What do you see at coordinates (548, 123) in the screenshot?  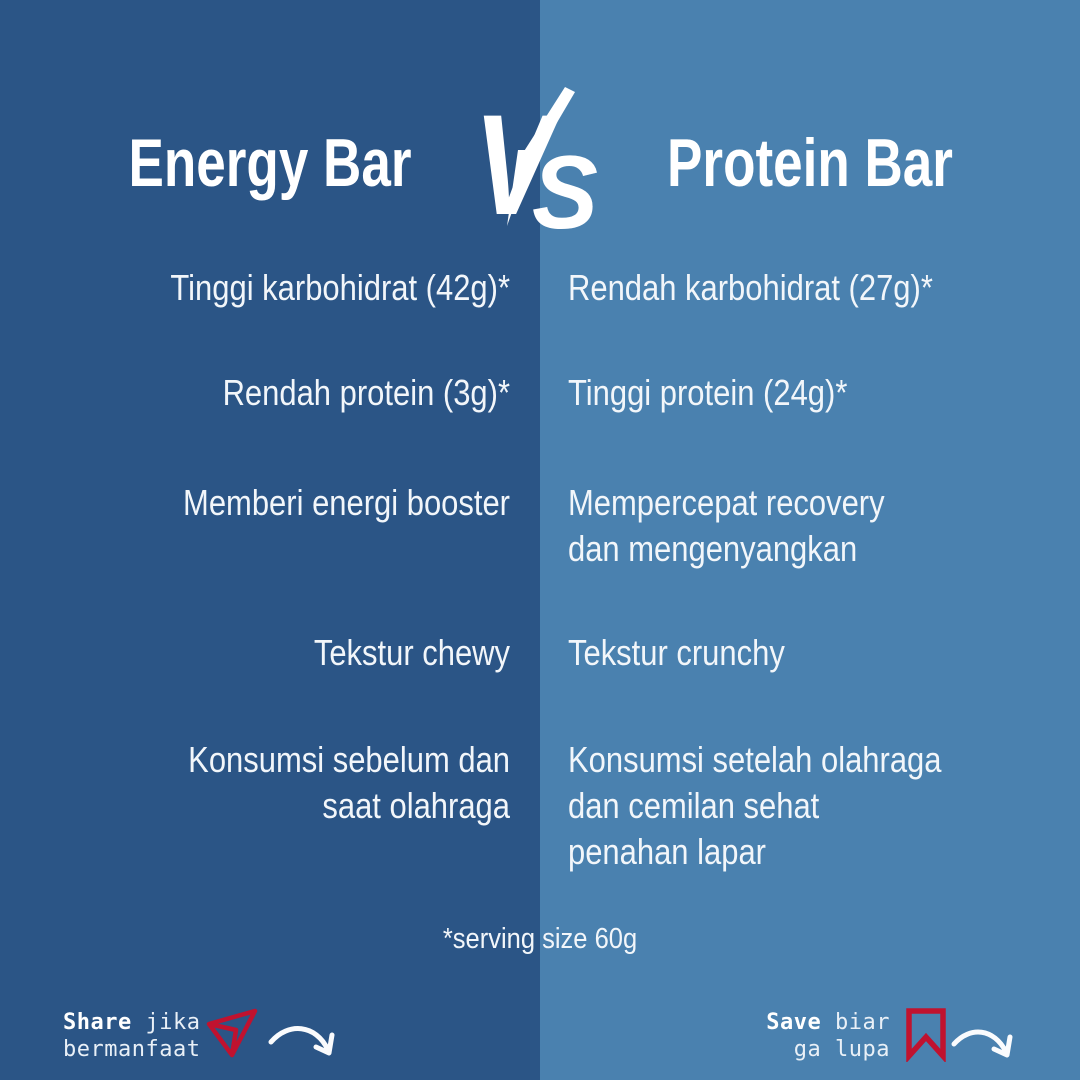 I see `lightning-bolt-upper` at bounding box center [548, 123].